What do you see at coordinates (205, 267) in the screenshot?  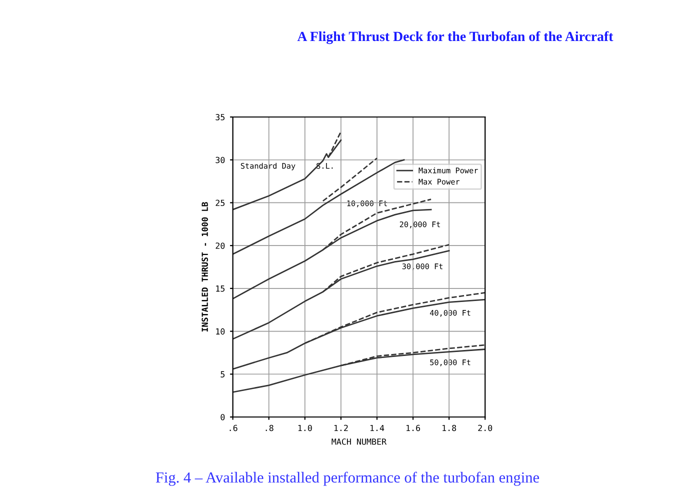 I see `y-axis-title: INSTALLED THRUST - 1000 LB` at bounding box center [205, 267].